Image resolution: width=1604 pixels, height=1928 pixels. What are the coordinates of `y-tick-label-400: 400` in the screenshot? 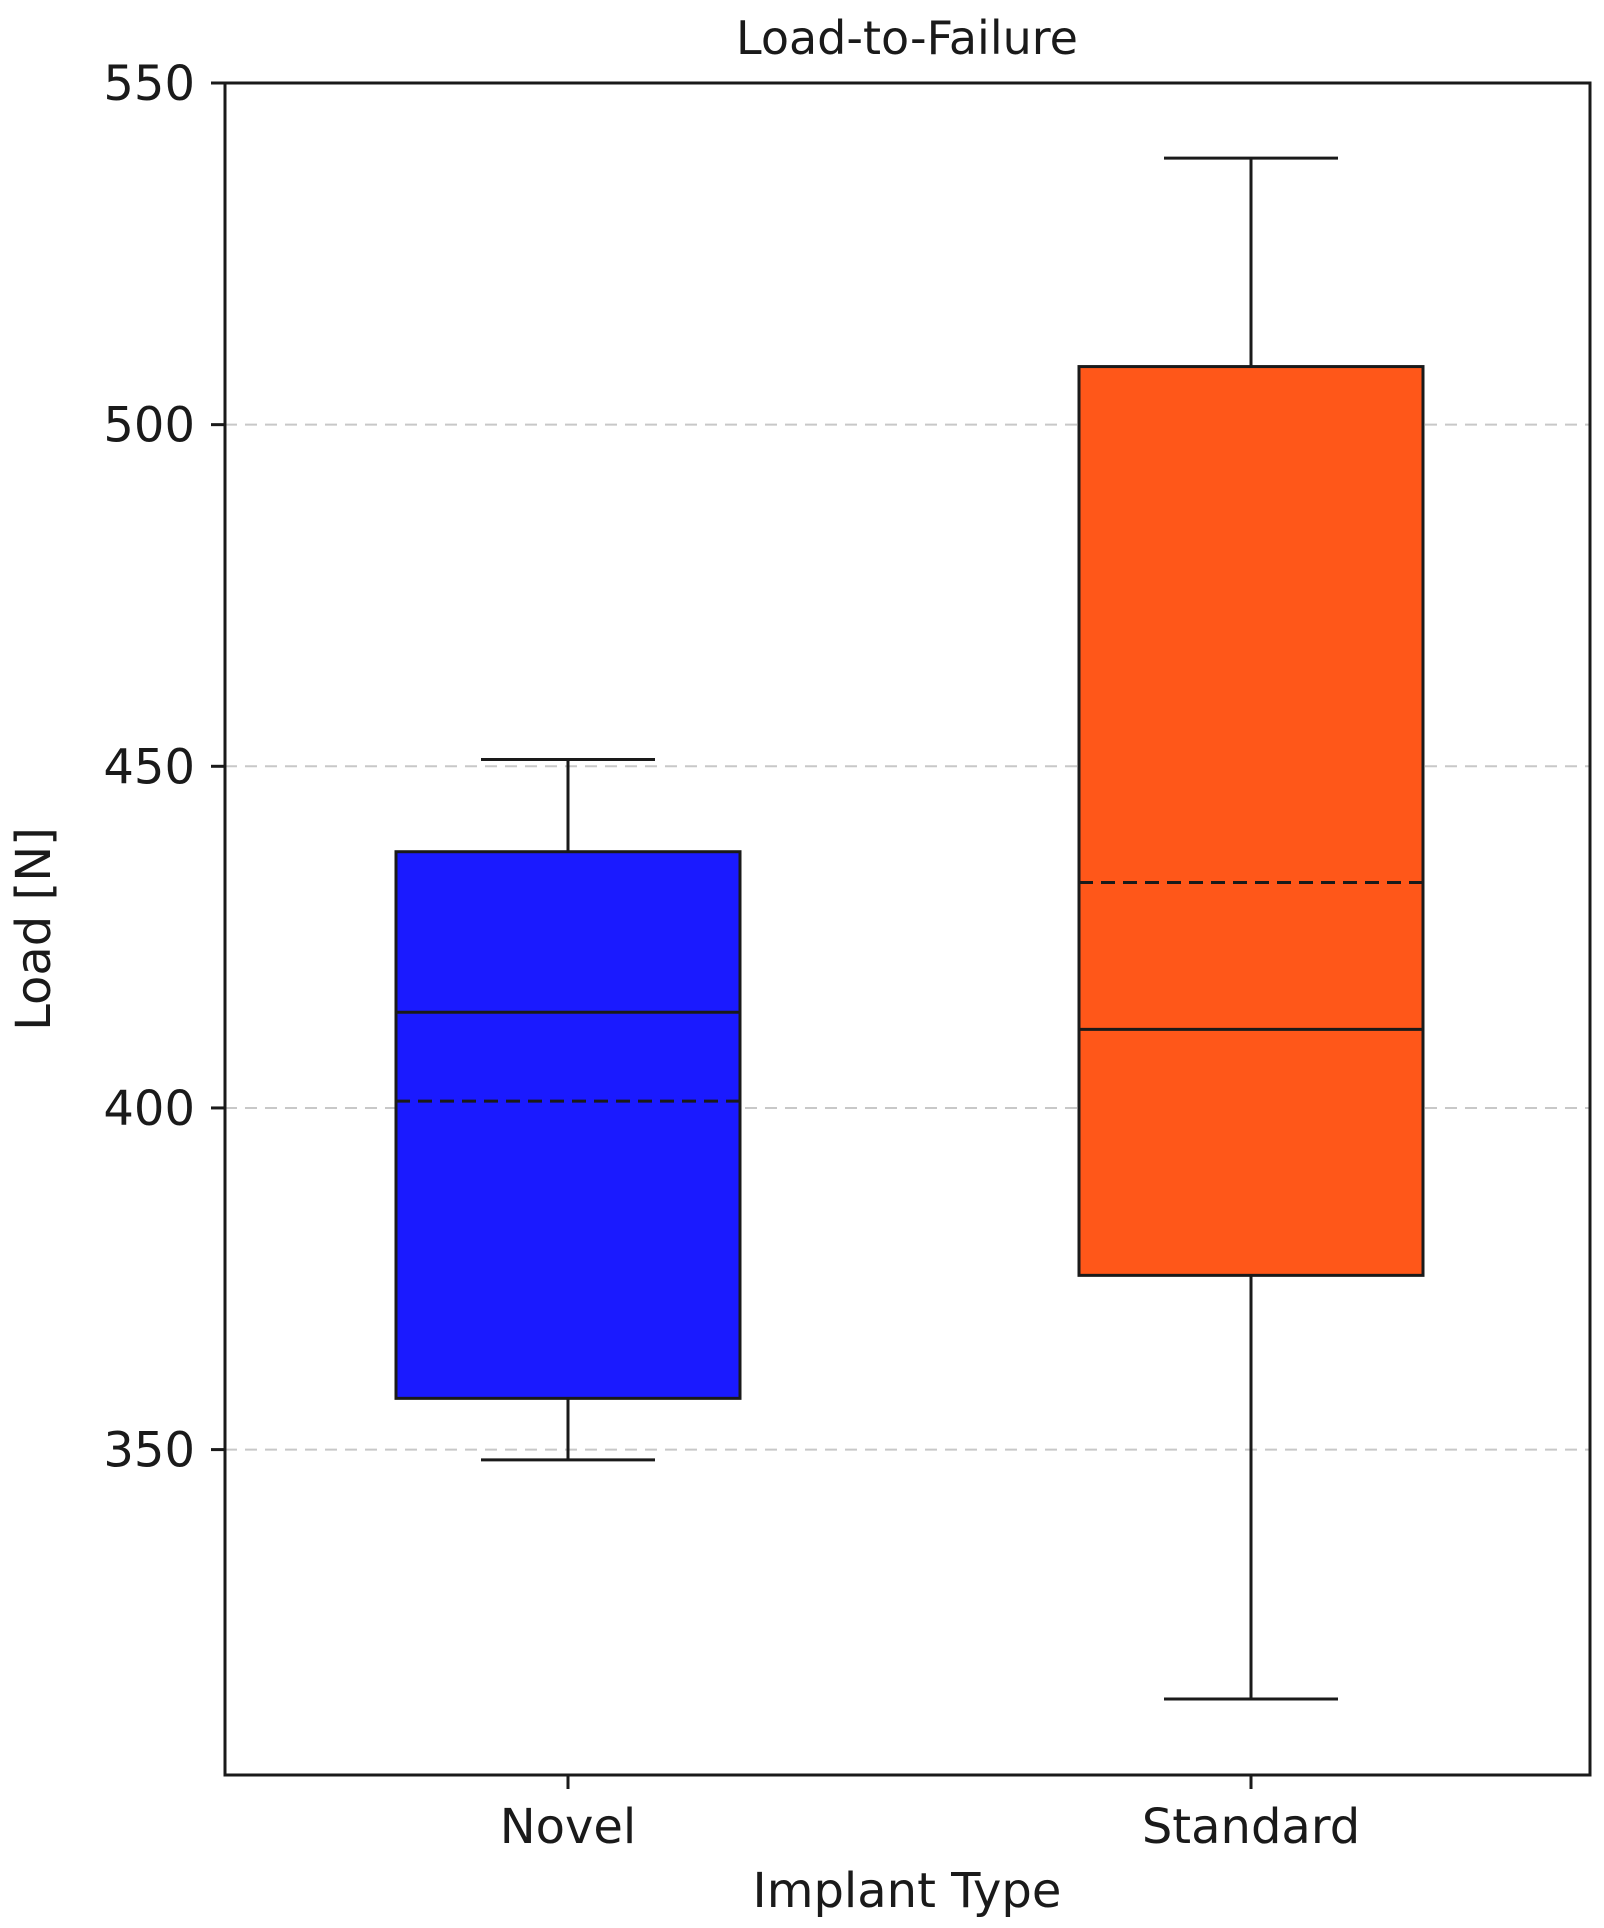 It's located at (149, 1109).